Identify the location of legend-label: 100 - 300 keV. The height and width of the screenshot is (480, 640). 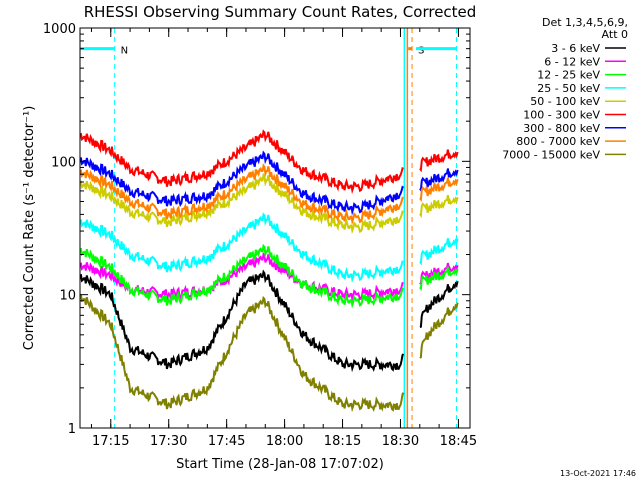
(561, 115).